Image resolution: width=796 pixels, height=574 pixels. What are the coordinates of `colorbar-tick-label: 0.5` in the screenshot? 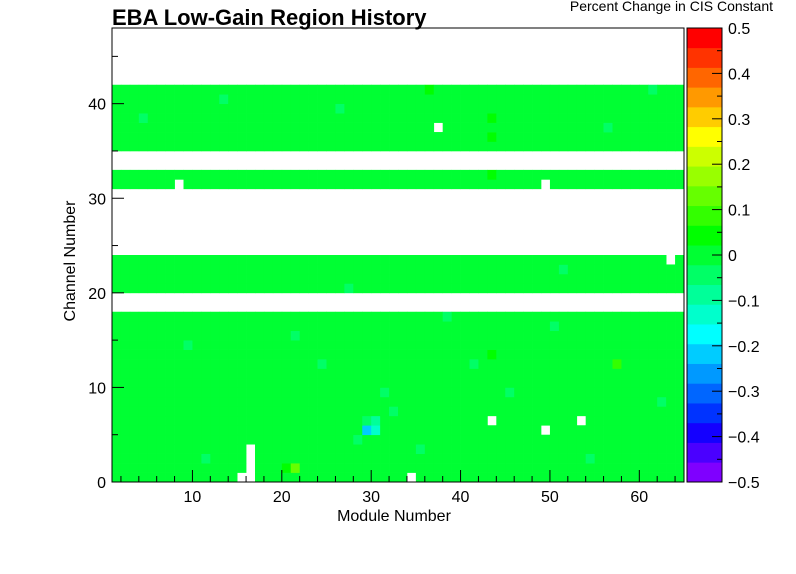 It's located at (739, 29).